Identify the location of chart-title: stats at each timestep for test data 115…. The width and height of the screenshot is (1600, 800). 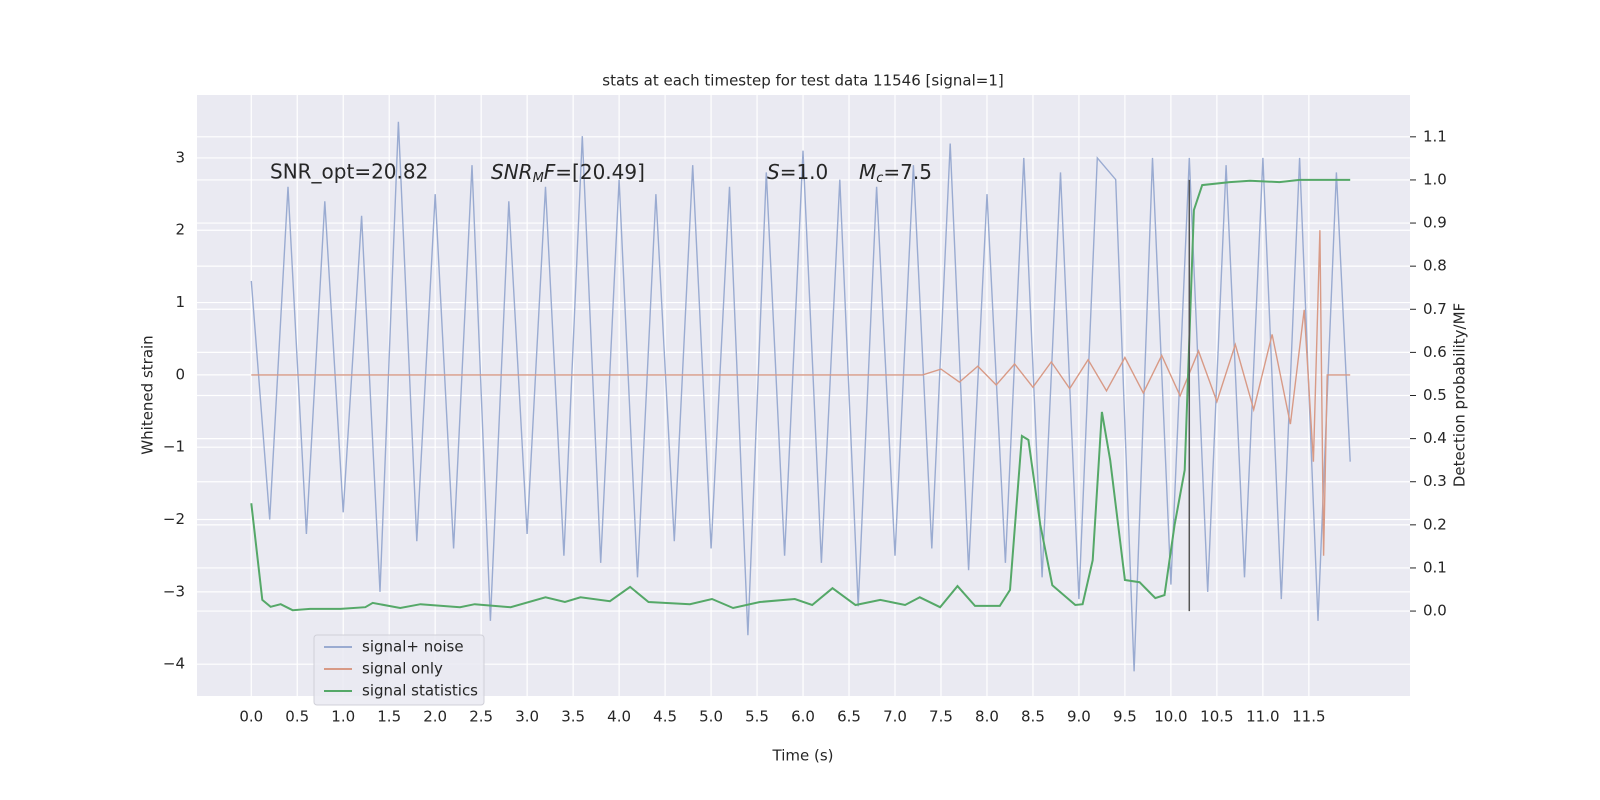
(802, 81).